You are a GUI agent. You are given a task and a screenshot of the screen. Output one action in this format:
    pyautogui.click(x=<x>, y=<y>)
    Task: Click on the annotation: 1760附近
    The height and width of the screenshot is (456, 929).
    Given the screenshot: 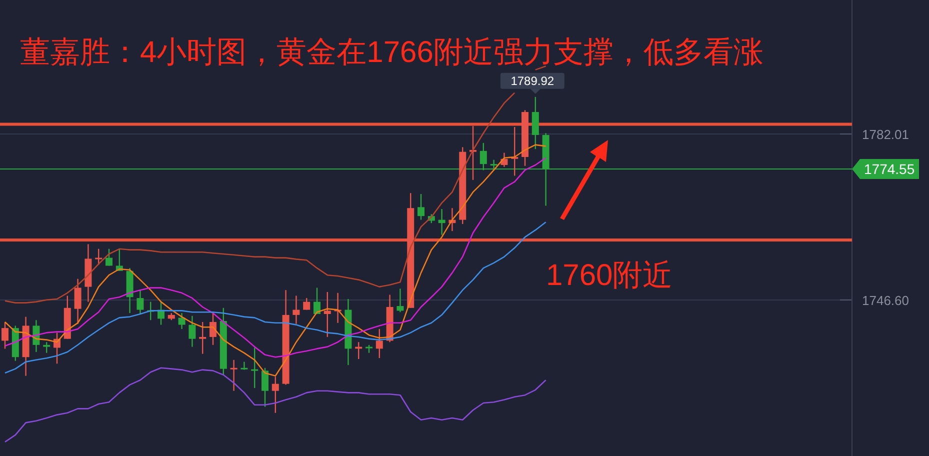 What is the action you would take?
    pyautogui.click(x=609, y=275)
    